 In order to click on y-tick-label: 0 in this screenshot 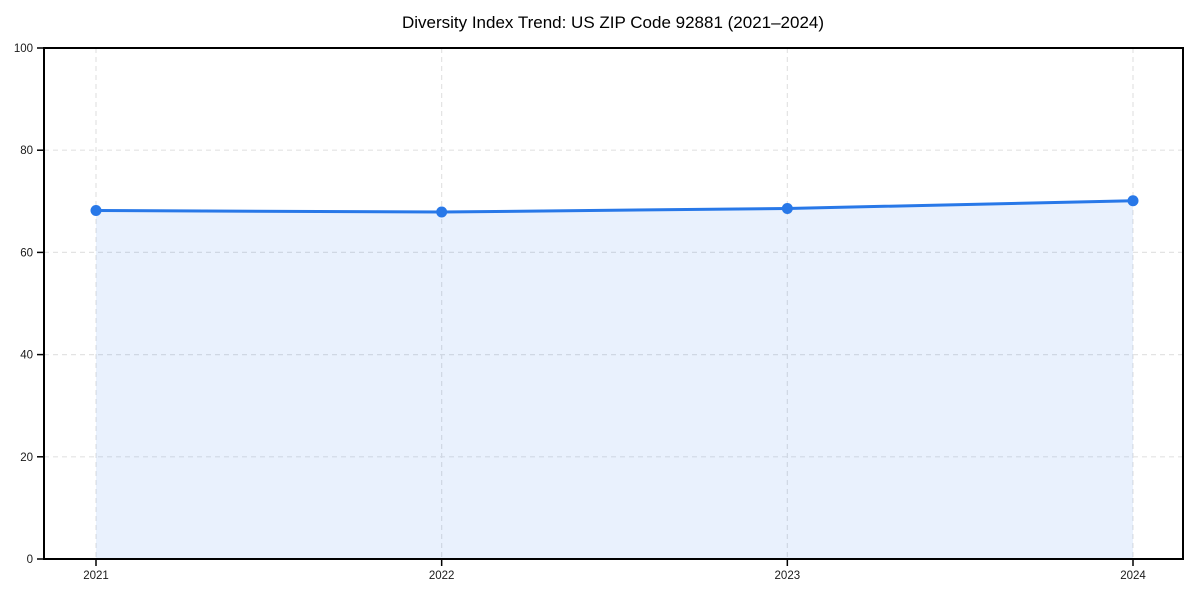, I will do `click(30, 560)`.